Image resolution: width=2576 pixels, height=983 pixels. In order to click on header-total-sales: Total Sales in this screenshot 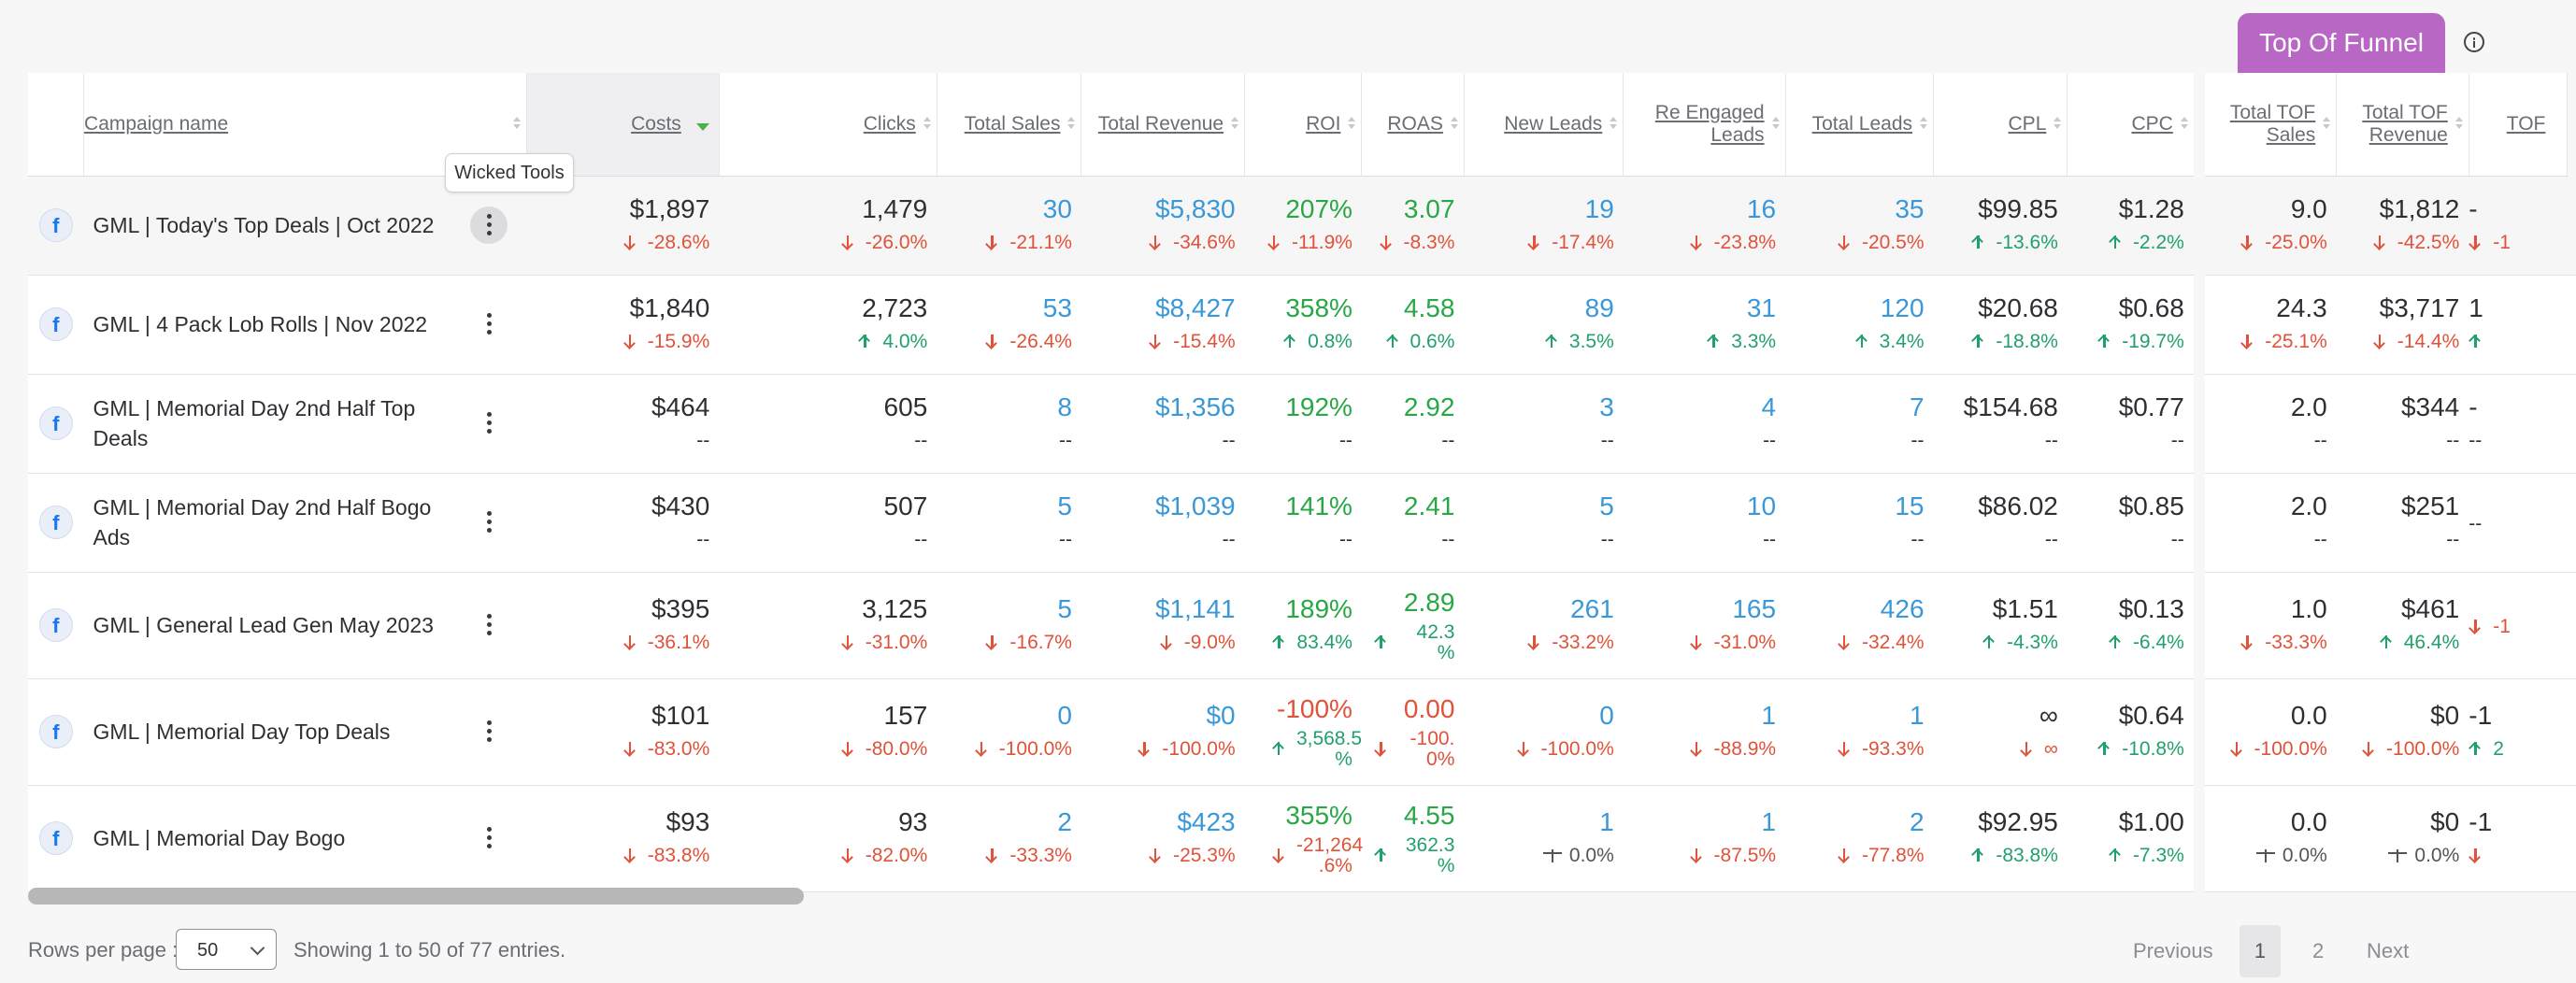, I will do `click(1009, 125)`.